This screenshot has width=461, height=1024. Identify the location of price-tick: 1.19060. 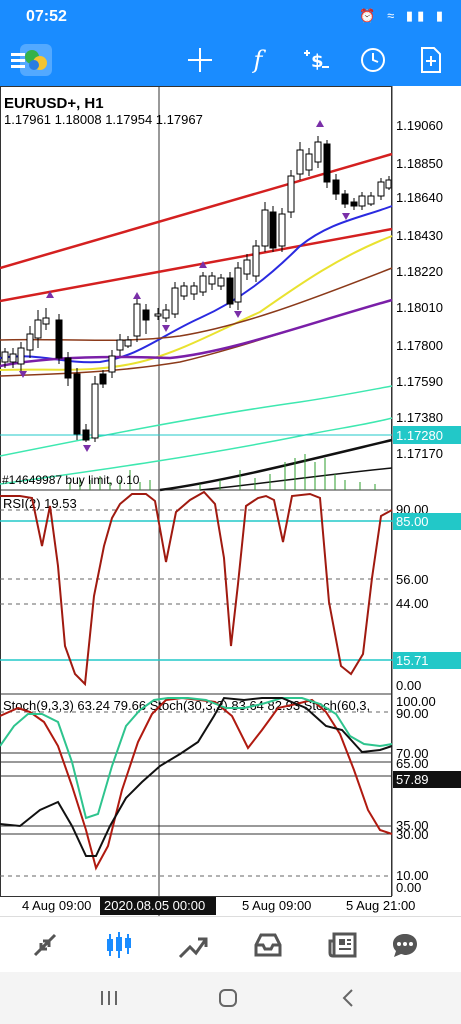
(419, 125).